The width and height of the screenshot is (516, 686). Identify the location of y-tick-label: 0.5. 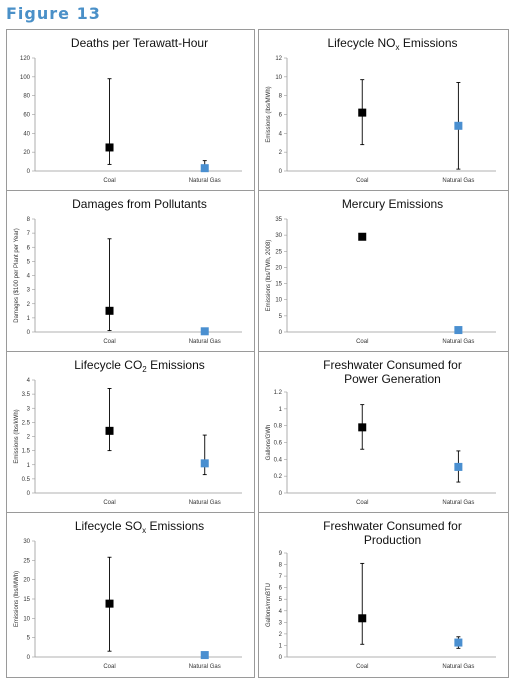
(26, 480).